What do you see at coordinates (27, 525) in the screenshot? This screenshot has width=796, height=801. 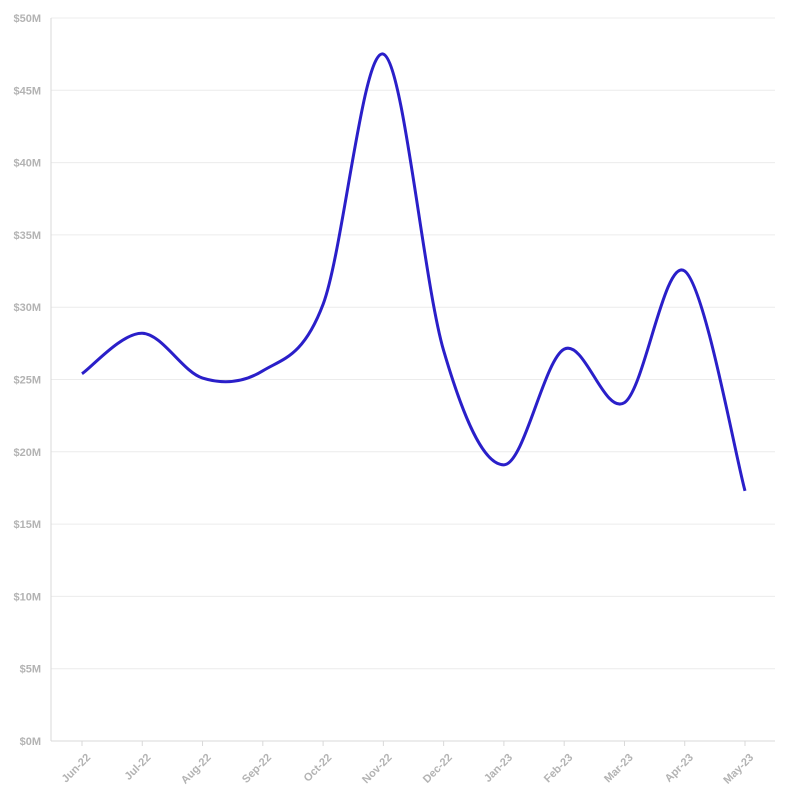 I see `y-tick-label: $15M` at bounding box center [27, 525].